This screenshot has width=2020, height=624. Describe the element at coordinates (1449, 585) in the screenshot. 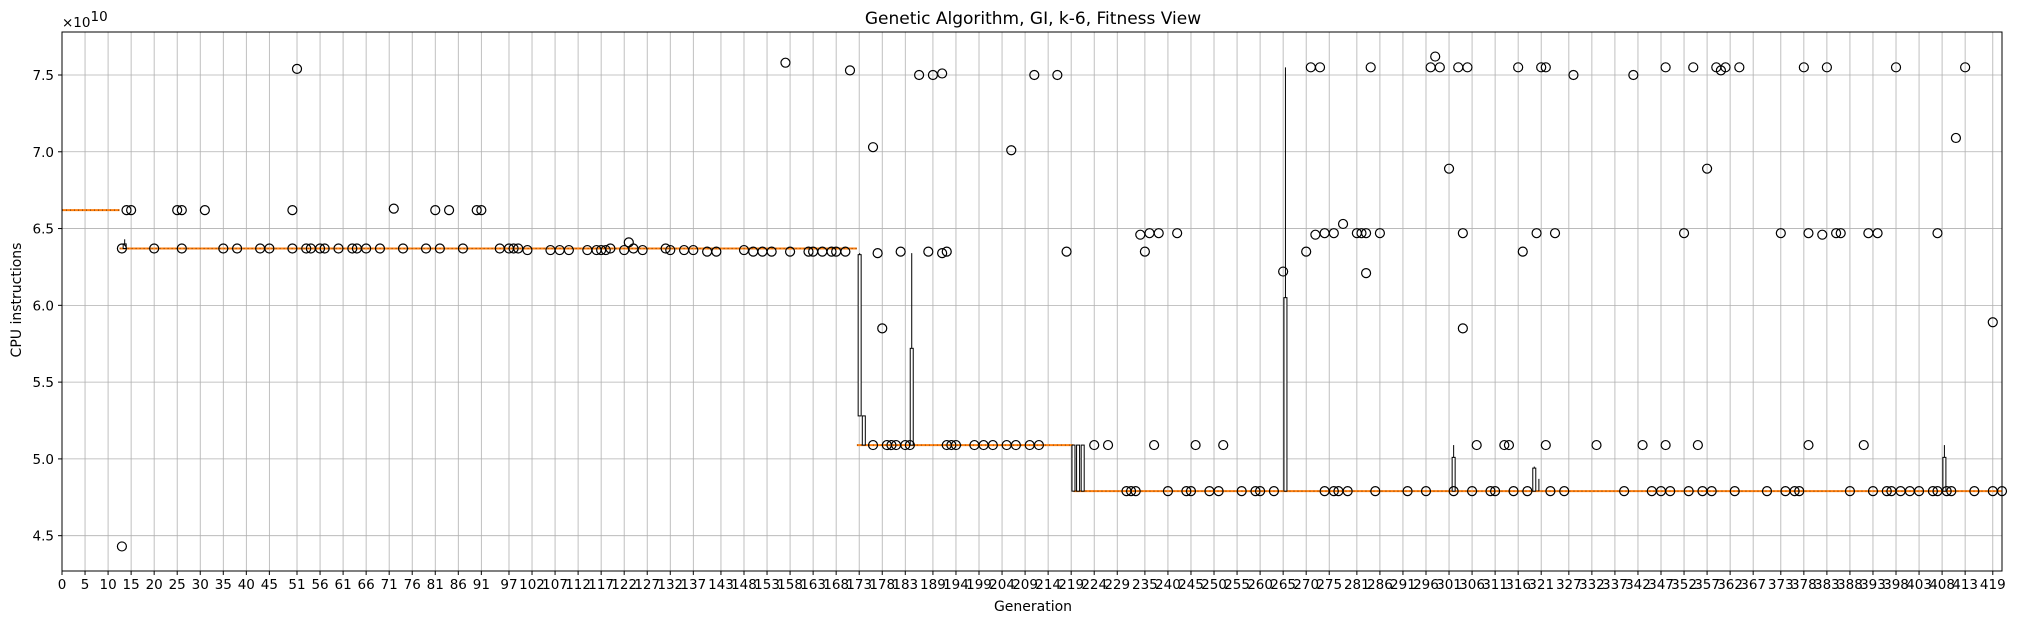

I see `x-tick-label: 301` at that location.